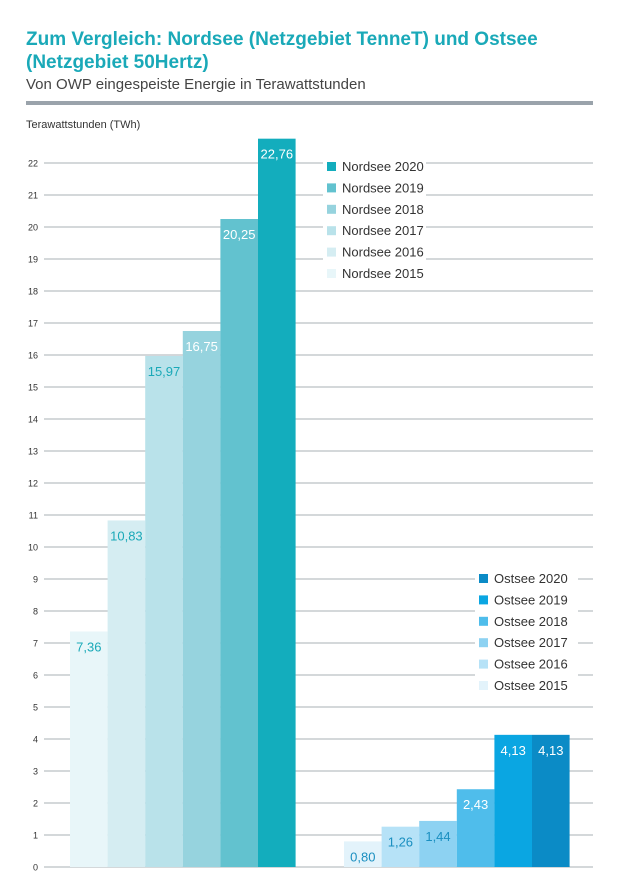 This screenshot has height=891, width=630. Describe the element at coordinates (277, 502) in the screenshot. I see `bar-nordsee-2020` at that location.